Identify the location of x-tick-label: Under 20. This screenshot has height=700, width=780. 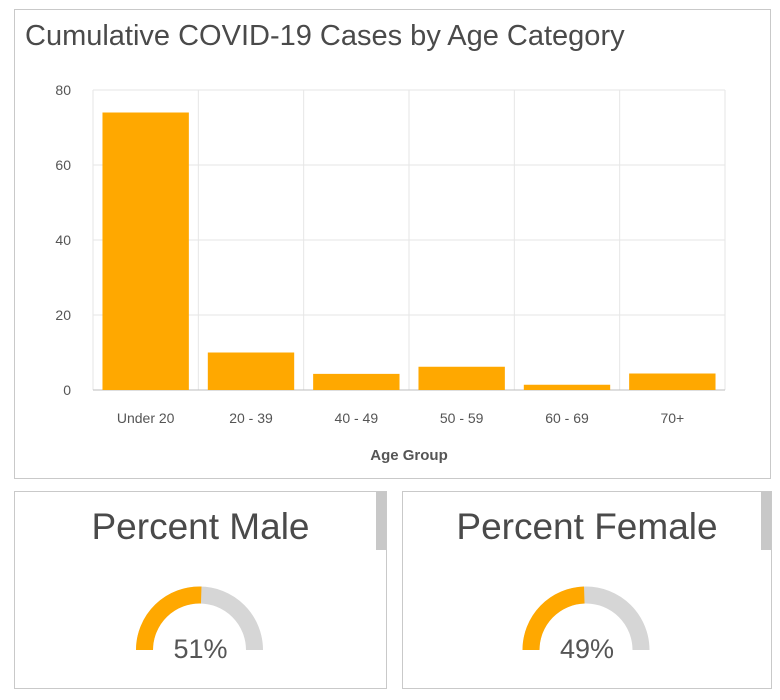
(146, 418).